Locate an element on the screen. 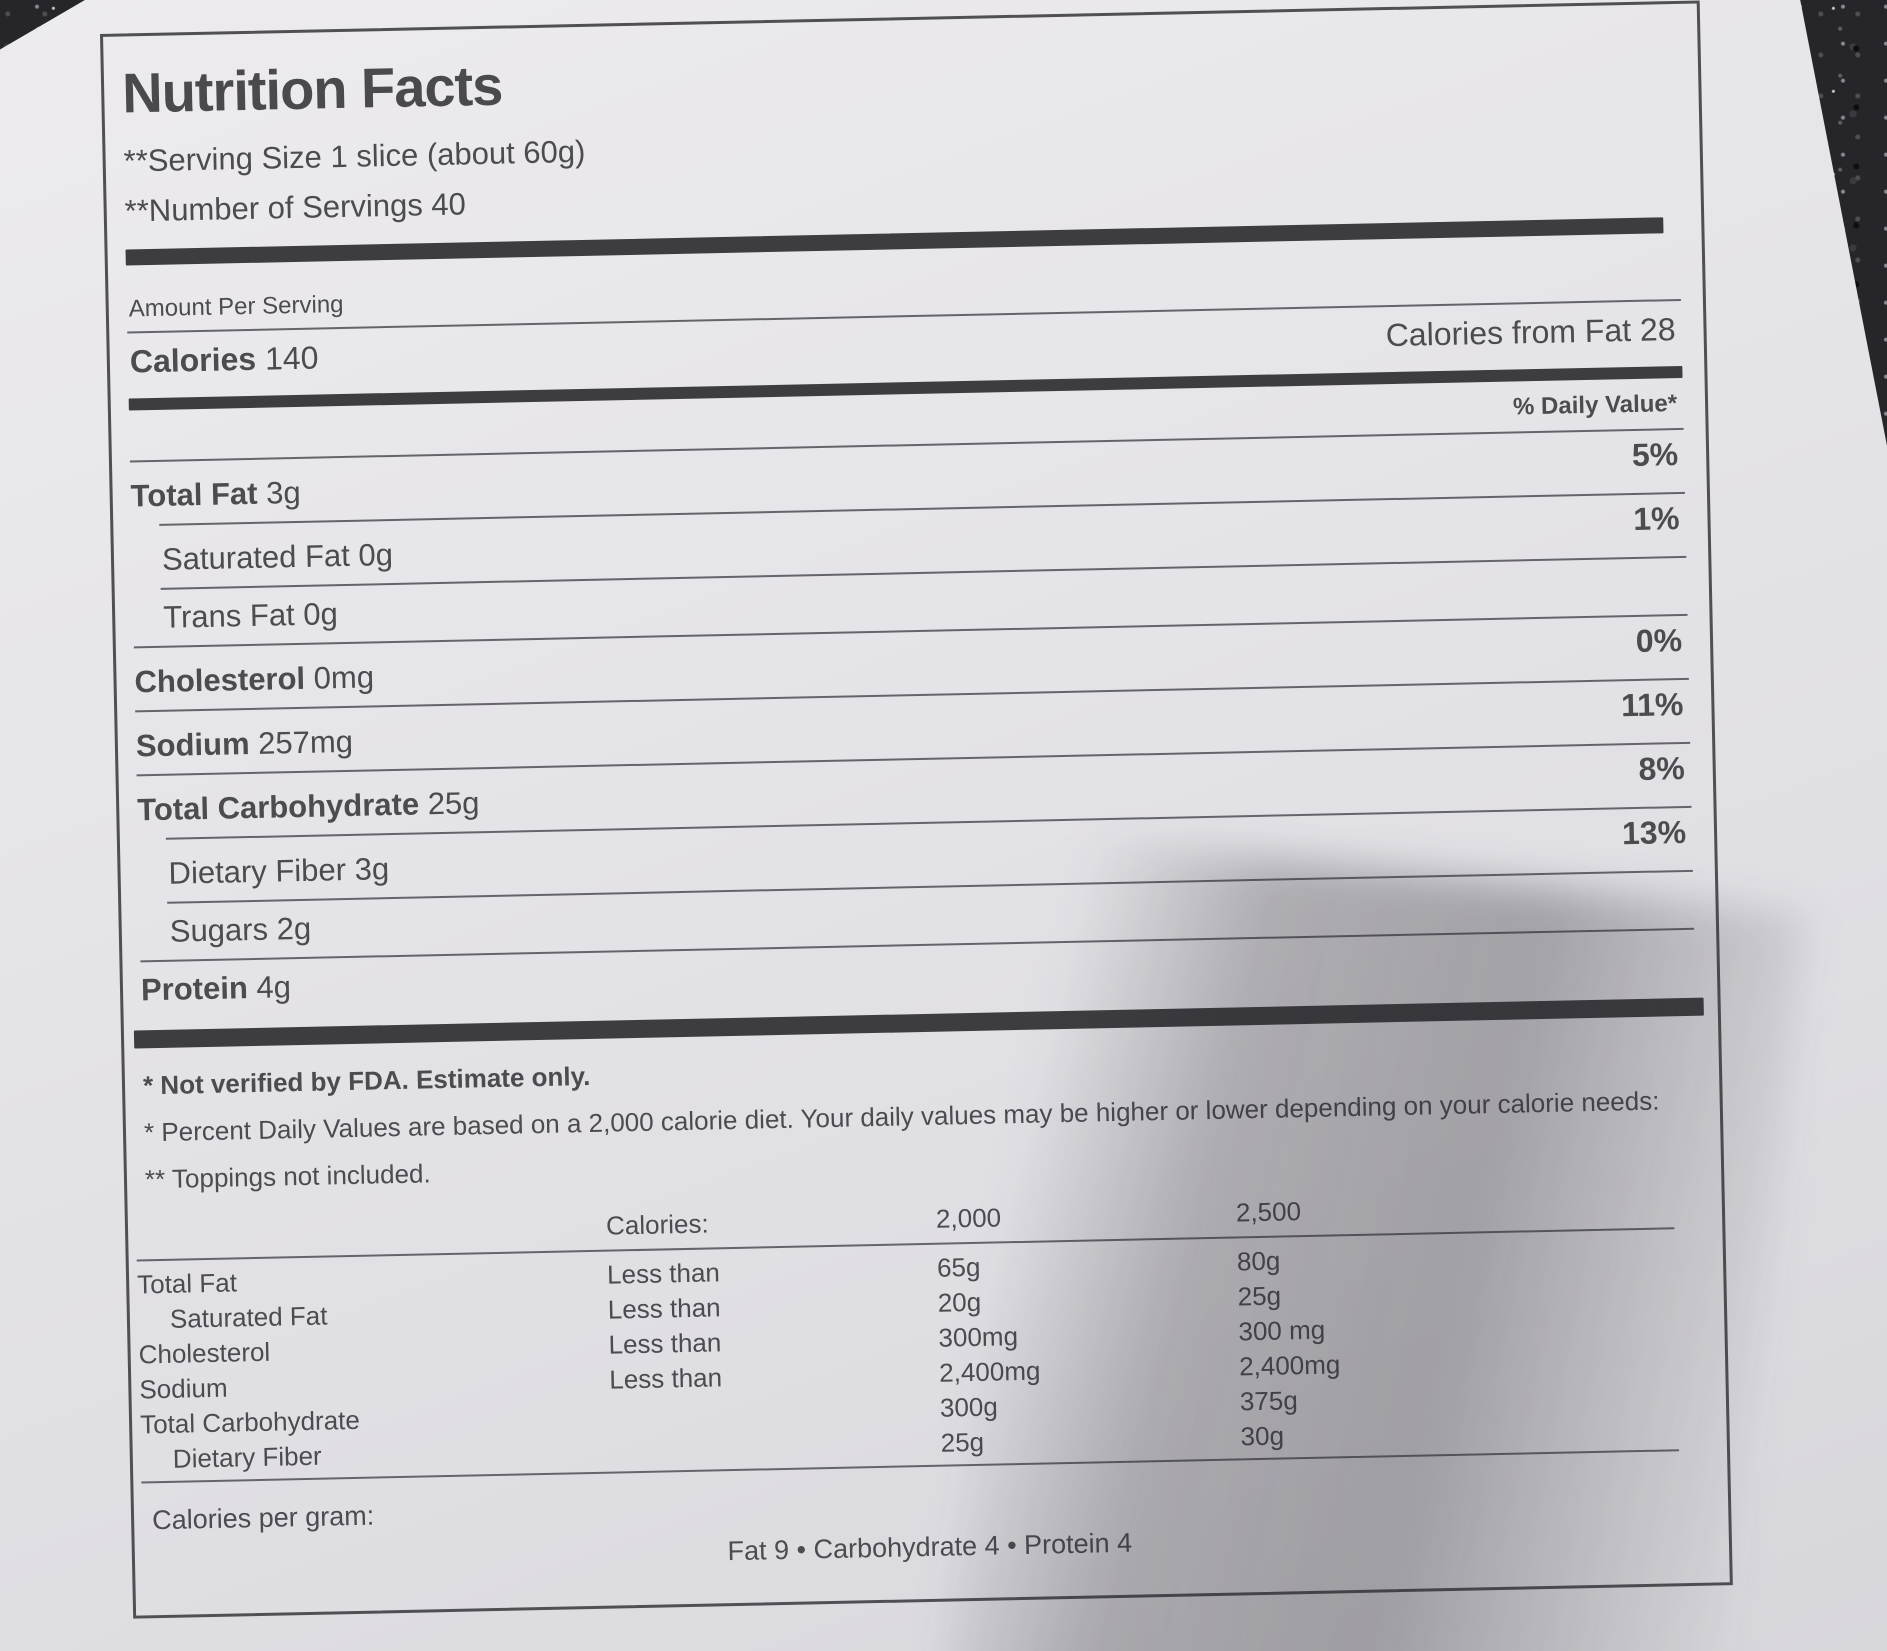 The image size is (1887, 1651). nutrient-name: Sugars 2g is located at coordinates (225, 936).